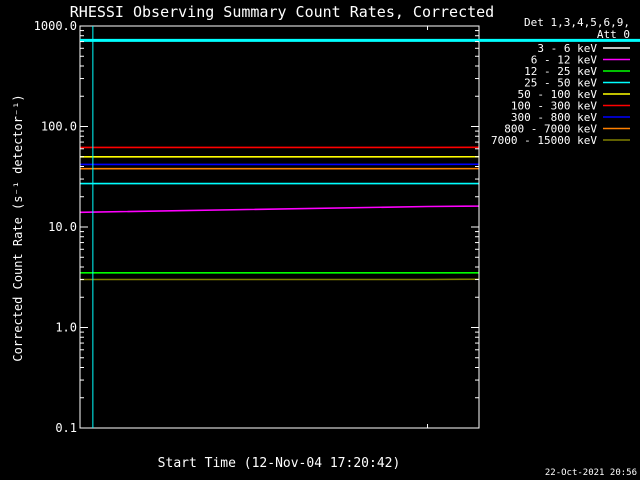  What do you see at coordinates (591, 473) in the screenshot?
I see `footer-date: 22-Oct-2021 20:56` at bounding box center [591, 473].